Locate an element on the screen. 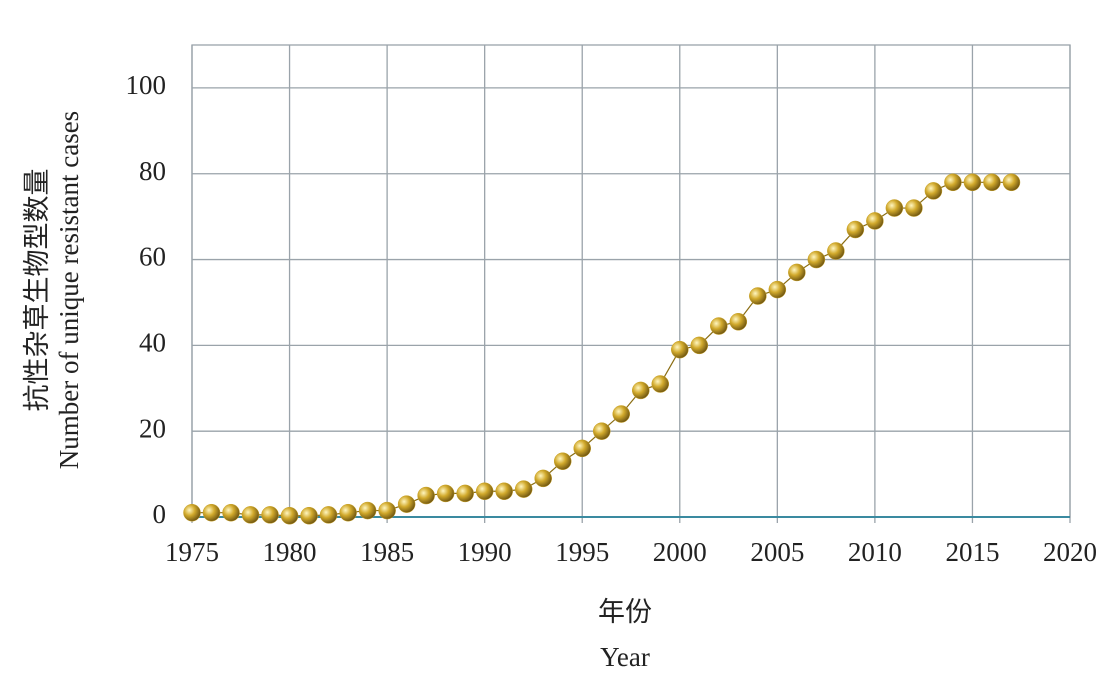 The height and width of the screenshot is (682, 1117). x-tick-label: 2020 is located at coordinates (1070, 552).